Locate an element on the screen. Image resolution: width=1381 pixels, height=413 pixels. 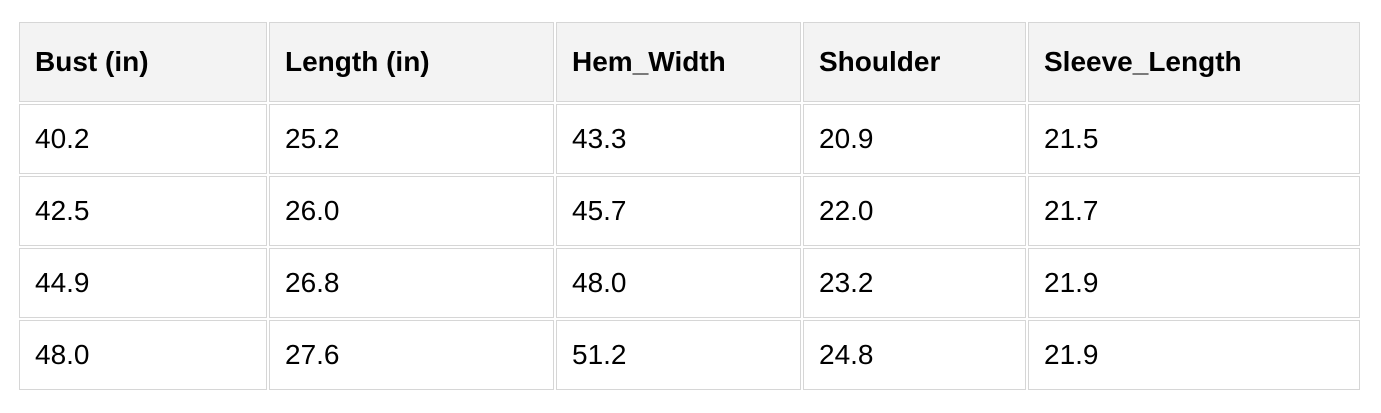
column-header: Shoulder is located at coordinates (914, 62).